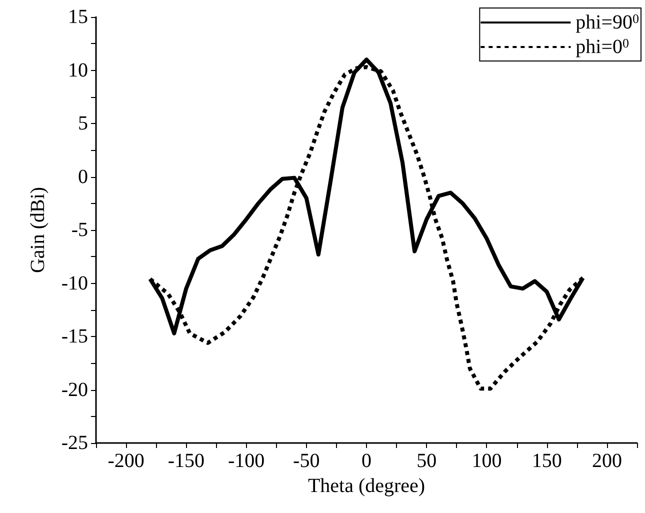  I want to click on y-tick-label: -10, so click(74, 283).